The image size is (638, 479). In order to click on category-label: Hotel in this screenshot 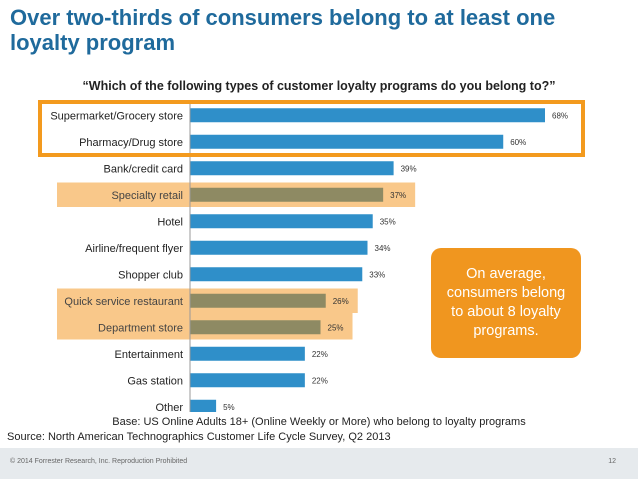, I will do `click(170, 222)`.